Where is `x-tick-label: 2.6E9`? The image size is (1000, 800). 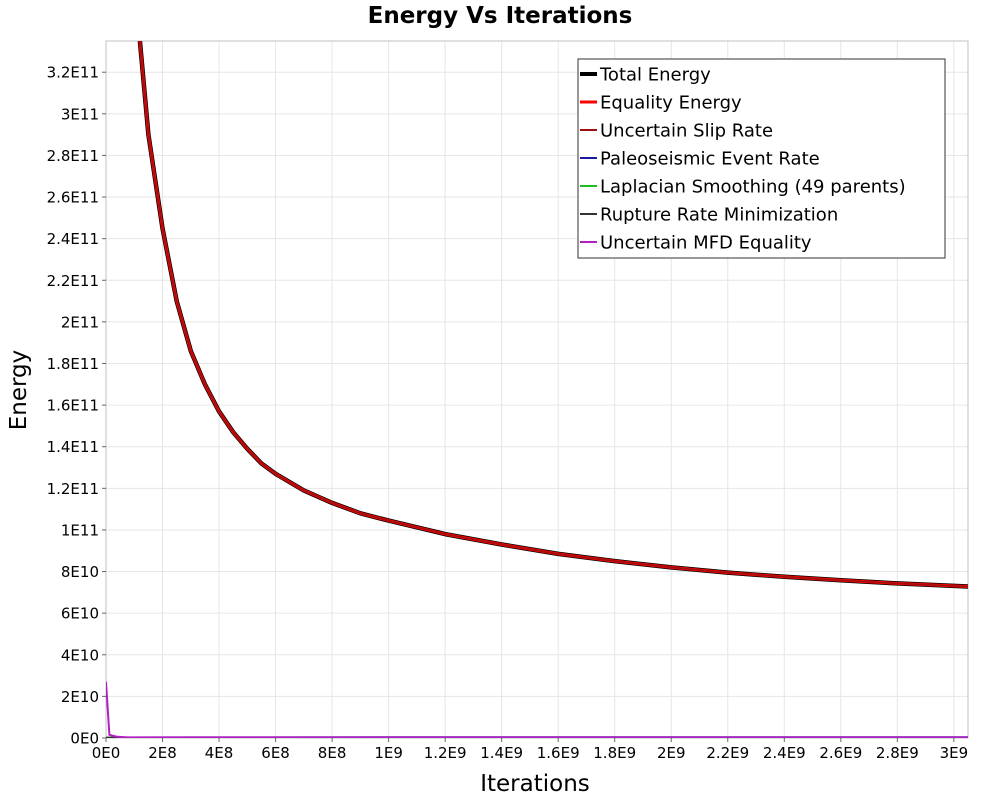
x-tick-label: 2.6E9 is located at coordinates (840, 753).